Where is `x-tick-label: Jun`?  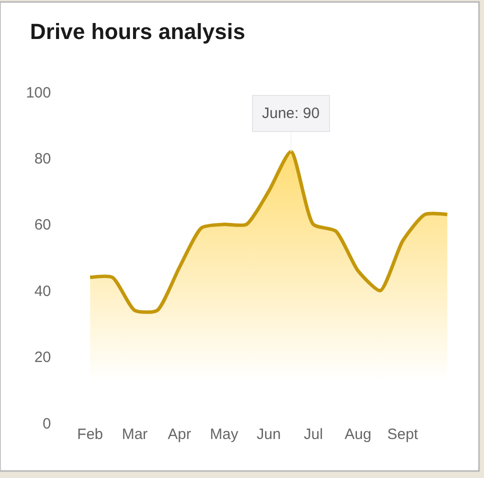
x-tick-label: Jun is located at coordinates (268, 434).